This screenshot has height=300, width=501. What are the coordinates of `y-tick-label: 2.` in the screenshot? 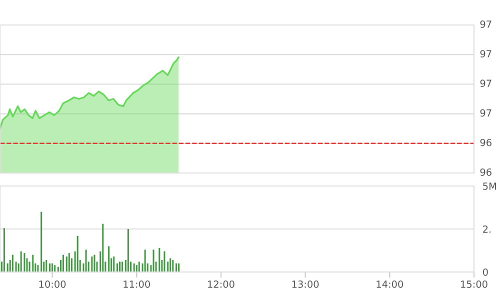 It's located at (487, 229).